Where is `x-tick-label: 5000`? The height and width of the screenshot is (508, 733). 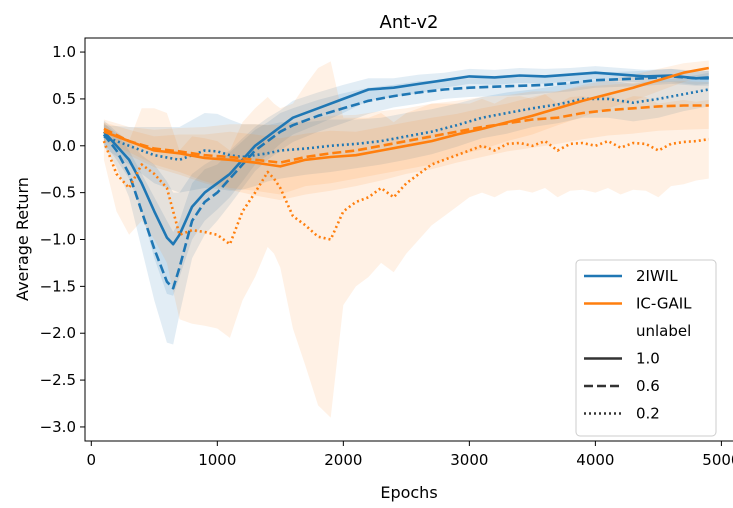 x-tick-label: 5000 is located at coordinates (717, 460).